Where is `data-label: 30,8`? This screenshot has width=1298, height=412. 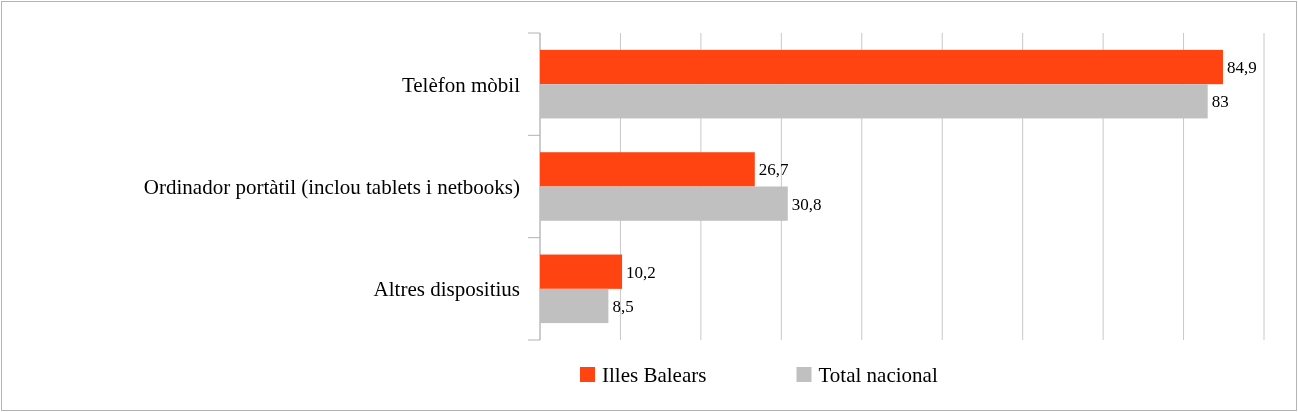
data-label: 30,8 is located at coordinates (806, 204).